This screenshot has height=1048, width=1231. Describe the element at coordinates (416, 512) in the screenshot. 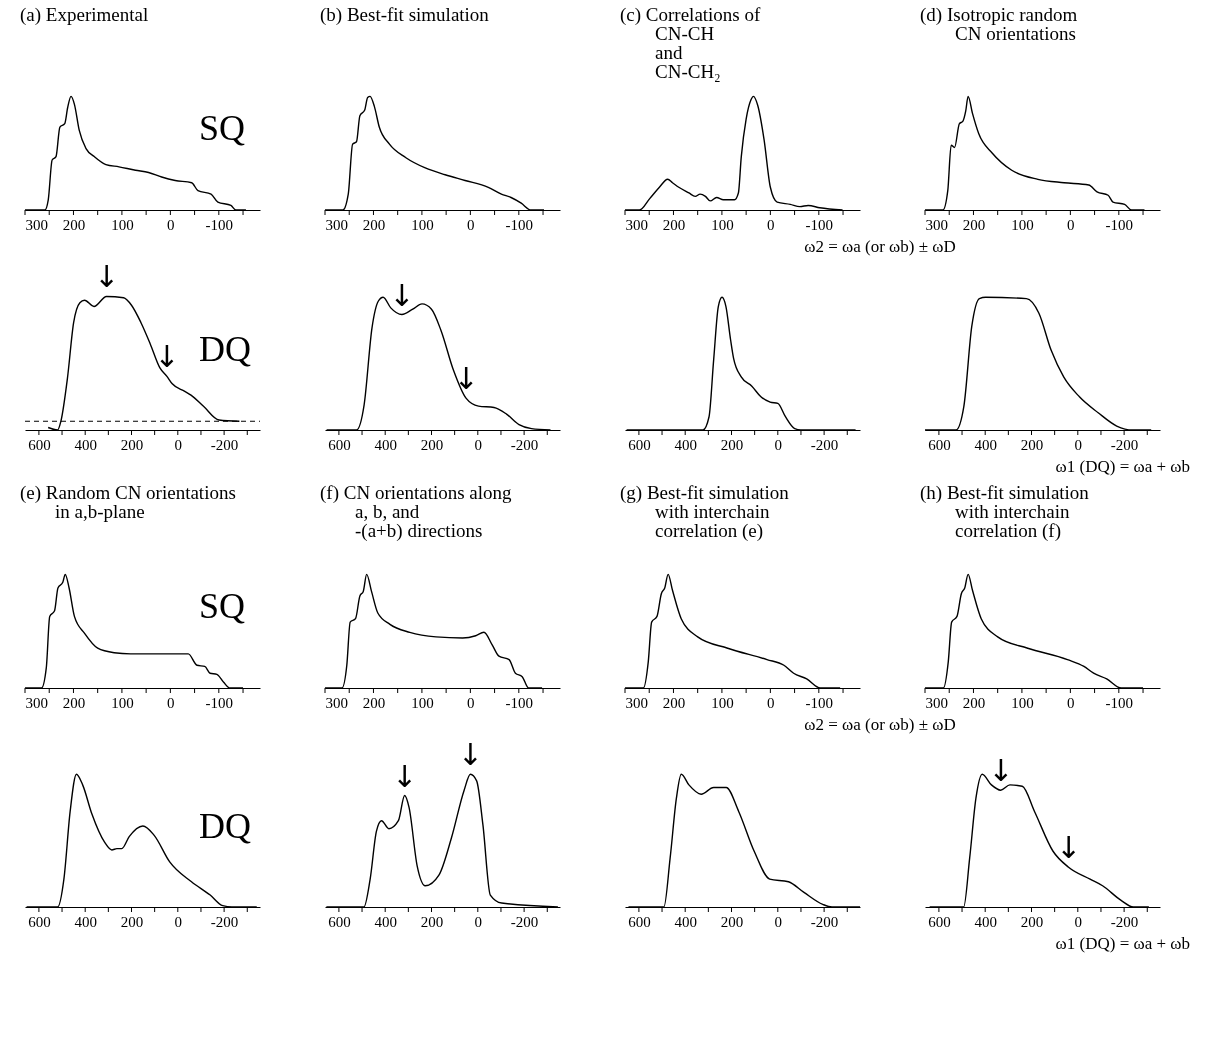

I see `chart-title: (f) CN orientations along a, b, and -(a+b) directions` at that location.